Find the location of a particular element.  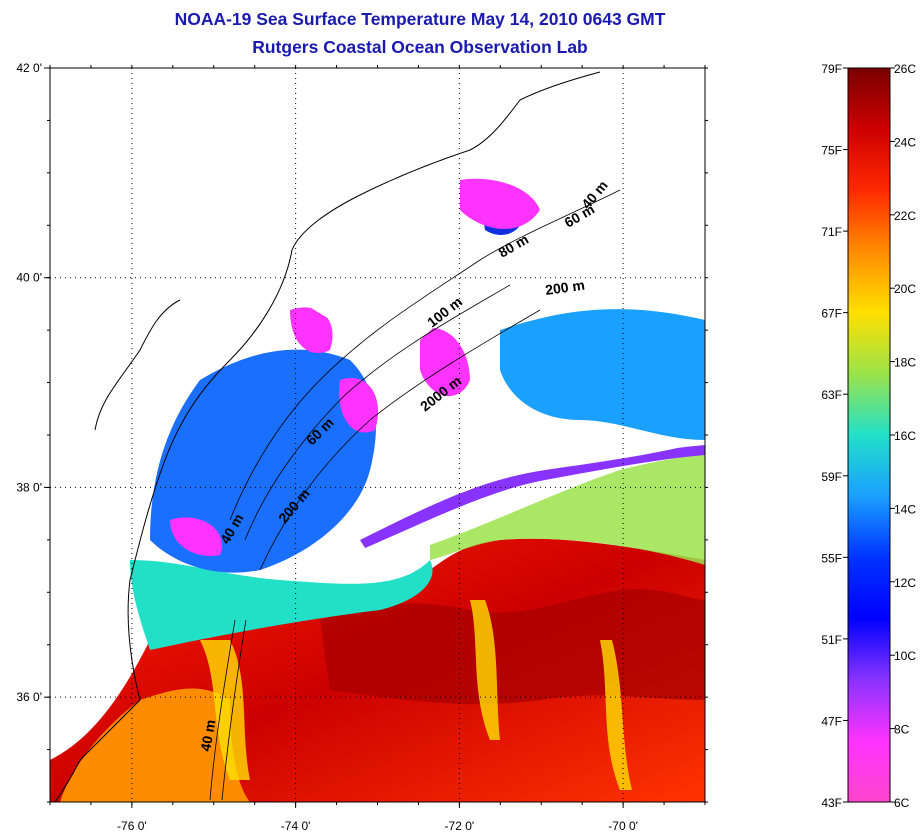

yellow-filaments is located at coordinates (416, 695).